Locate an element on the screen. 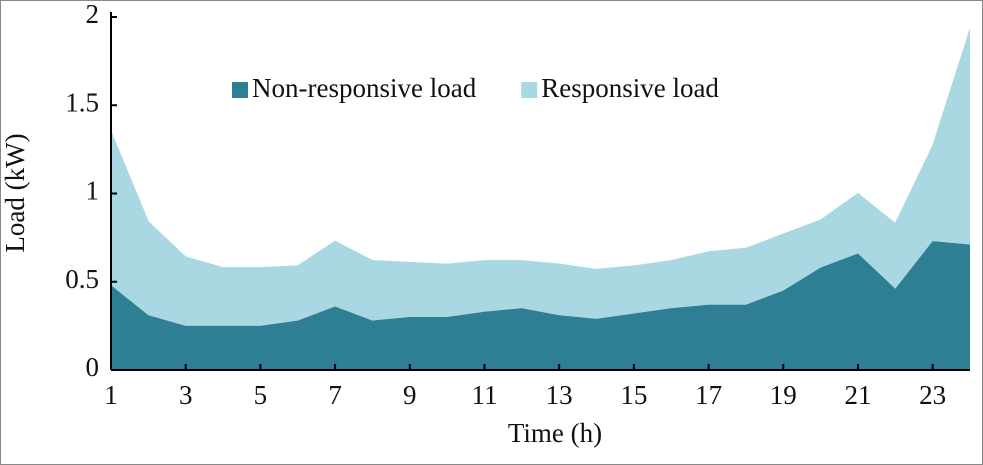  x-tick-label: 1 is located at coordinates (111, 395).